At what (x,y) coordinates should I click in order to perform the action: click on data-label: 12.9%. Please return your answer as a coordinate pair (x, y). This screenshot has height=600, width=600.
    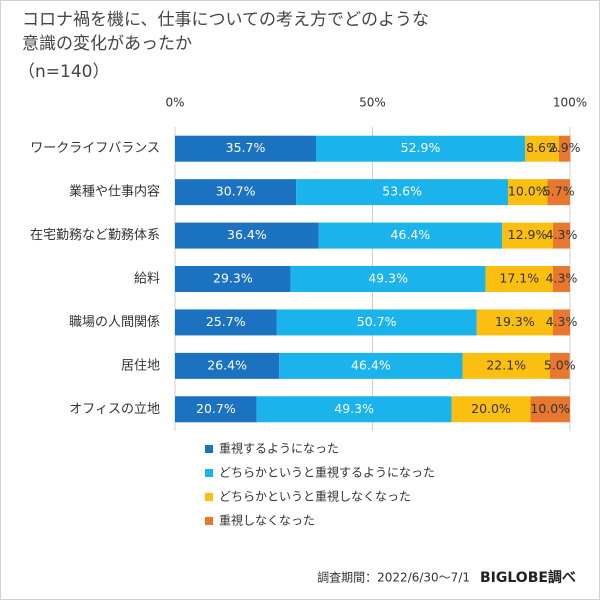
    Looking at the image, I should click on (528, 234).